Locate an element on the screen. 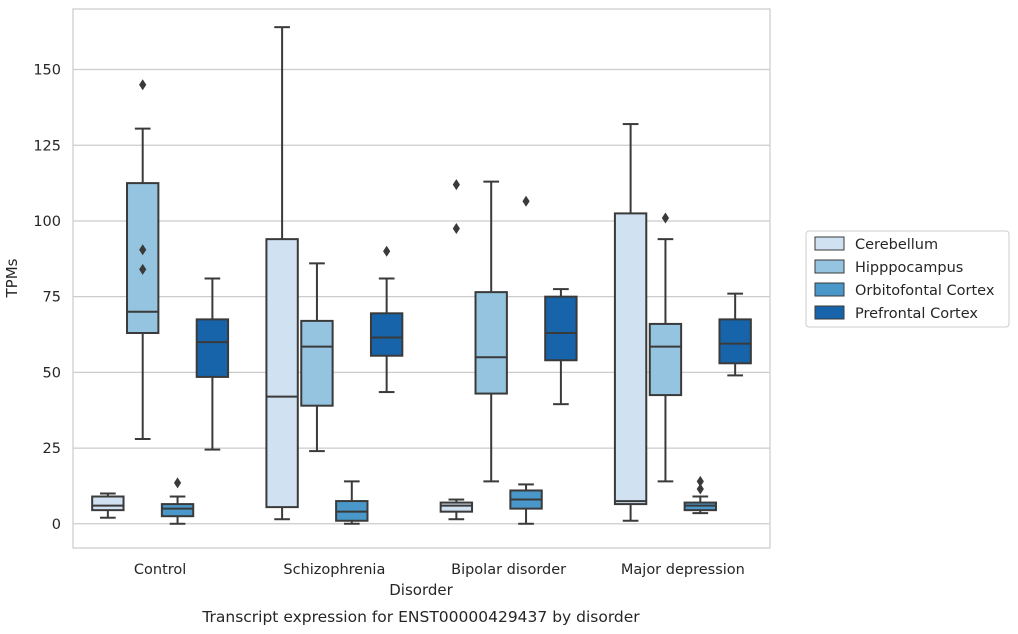  legend-label: Cerebellum is located at coordinates (896, 245).